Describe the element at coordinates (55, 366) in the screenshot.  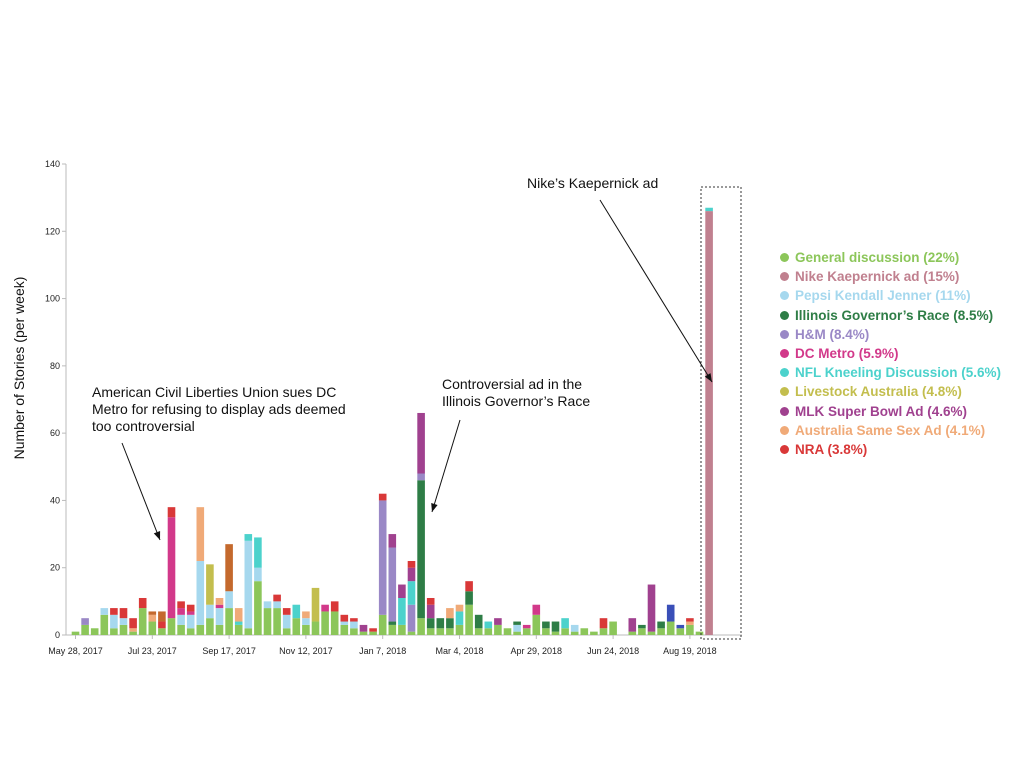
I see `y-tick-label: 80` at that location.